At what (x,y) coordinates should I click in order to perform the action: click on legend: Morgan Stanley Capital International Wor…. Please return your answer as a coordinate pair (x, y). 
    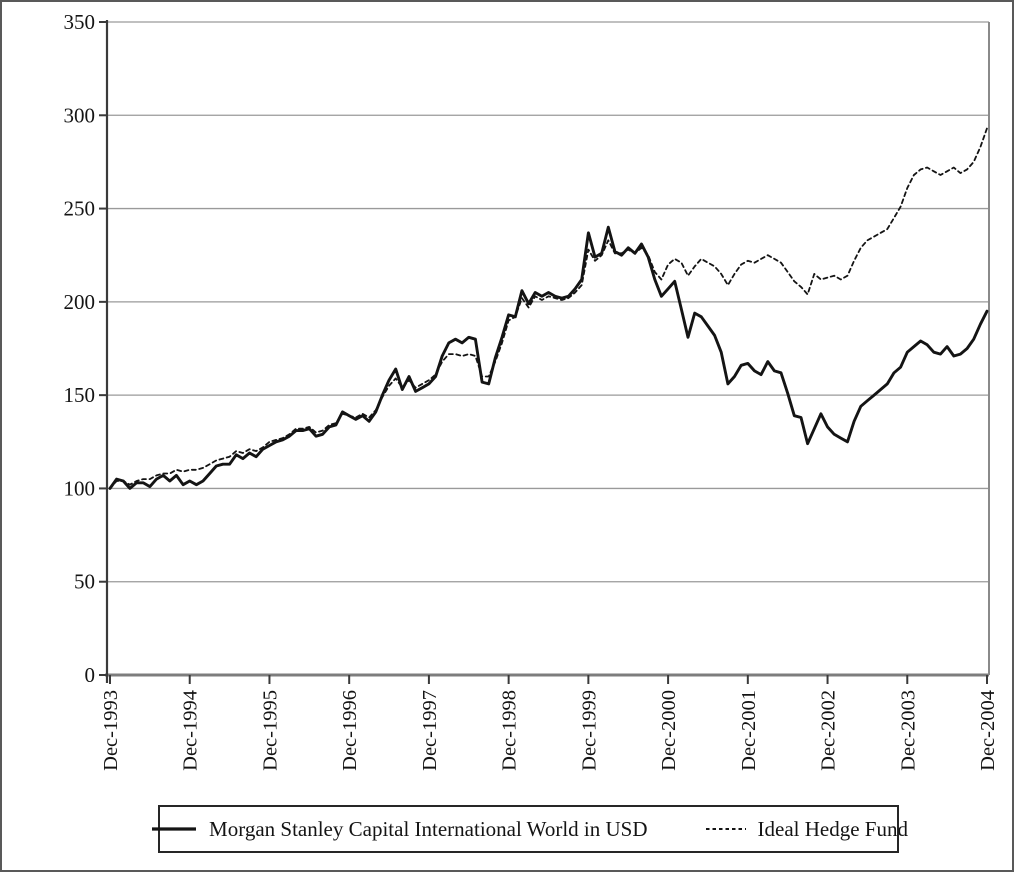
    Looking at the image, I should click on (530, 829).